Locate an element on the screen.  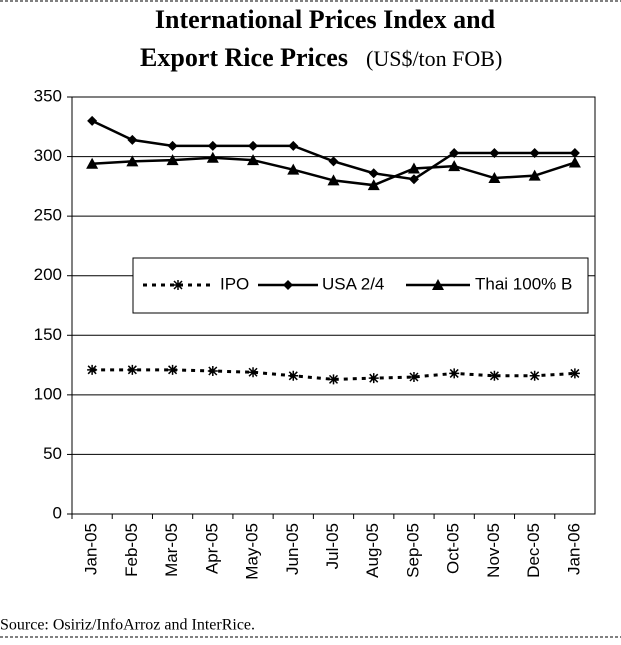
legend-label: IPO is located at coordinates (234, 283).